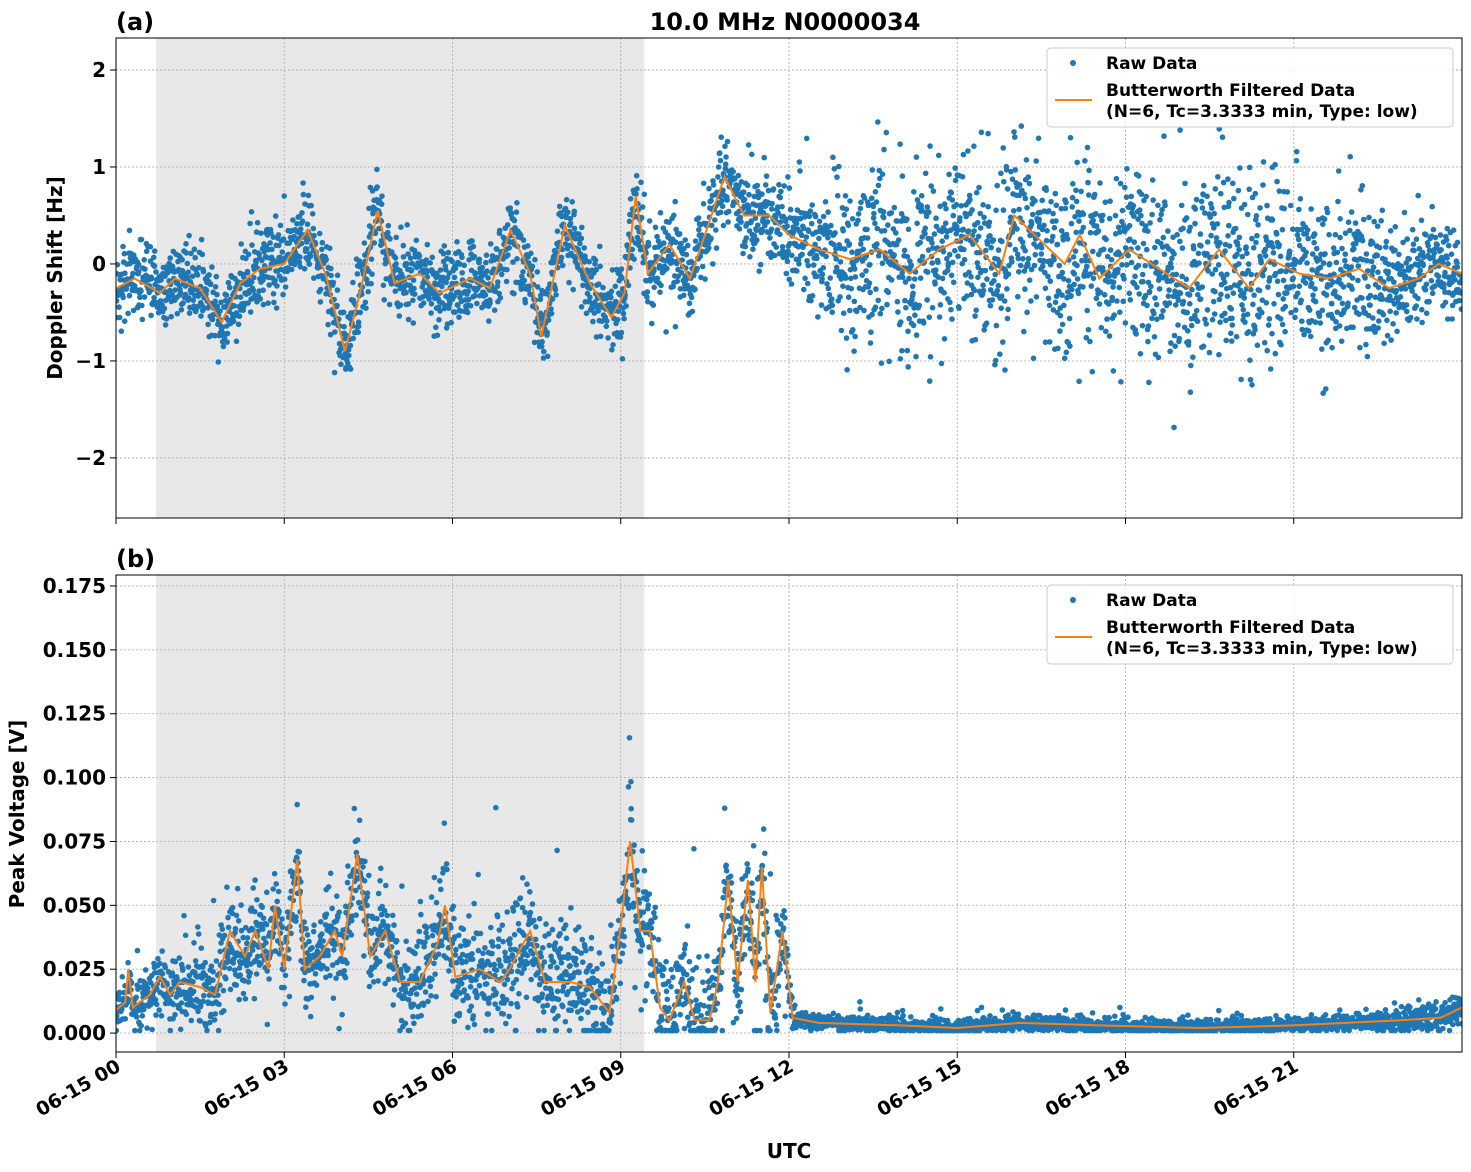  What do you see at coordinates (90, 458) in the screenshot?
I see `y-tick-label: −2` at bounding box center [90, 458].